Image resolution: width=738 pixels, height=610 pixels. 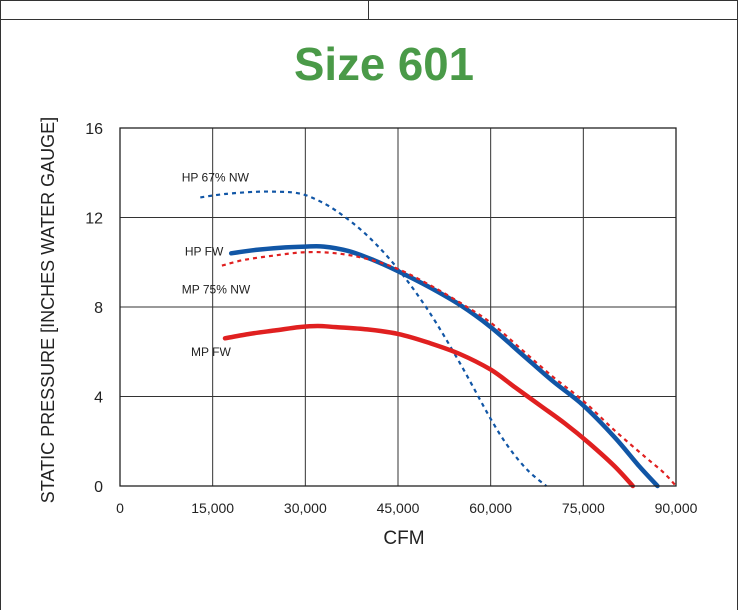 I want to click on series-label: HP 67% NW, so click(x=216, y=178).